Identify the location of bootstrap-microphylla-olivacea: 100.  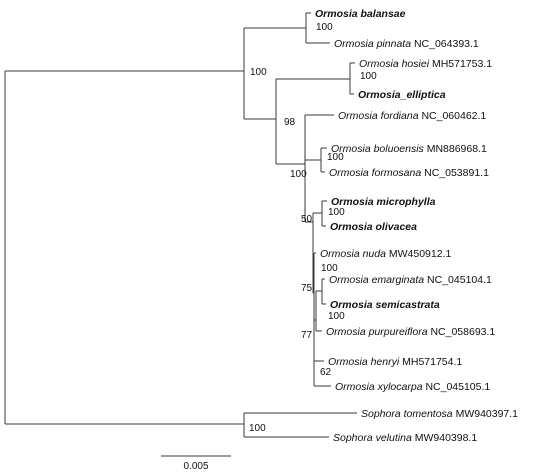
(336, 212).